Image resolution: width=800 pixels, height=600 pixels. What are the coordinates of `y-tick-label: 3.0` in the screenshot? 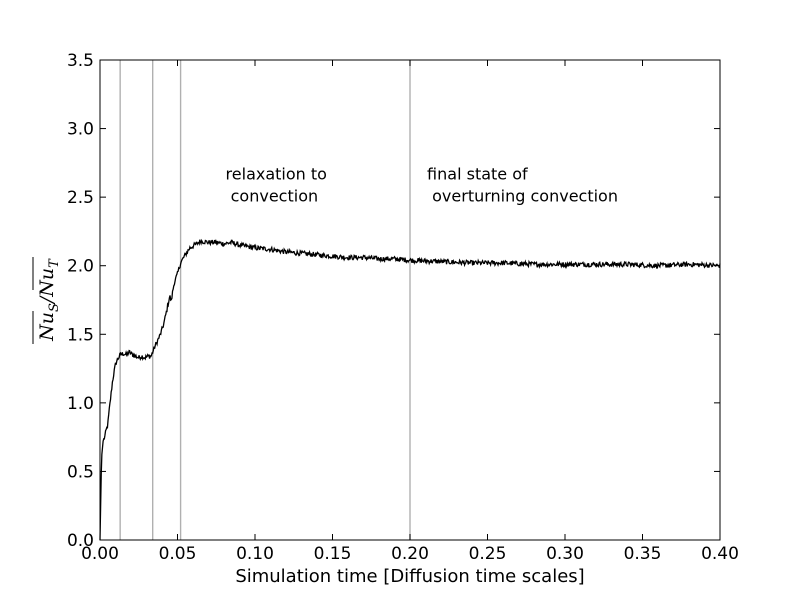 It's located at (80, 130).